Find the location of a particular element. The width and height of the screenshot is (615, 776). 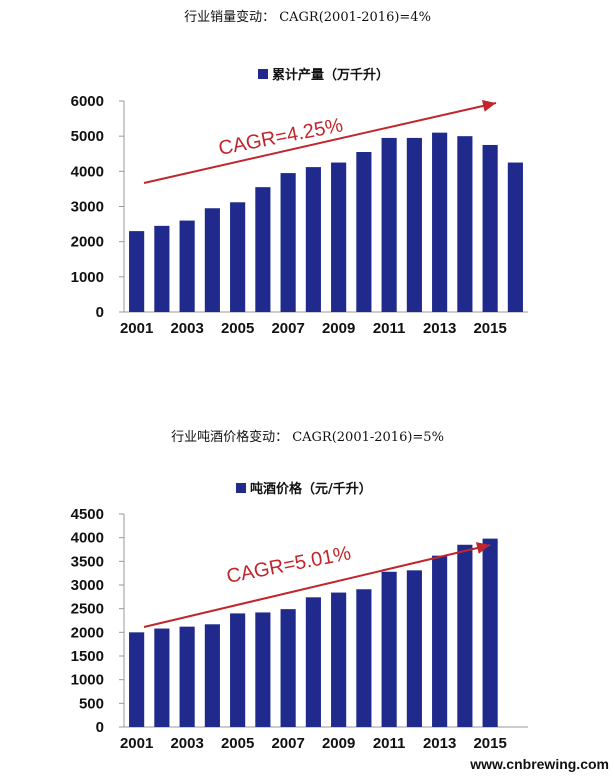

chart2-legend-label: 吨酒价格（元/千升） is located at coordinates (311, 489).